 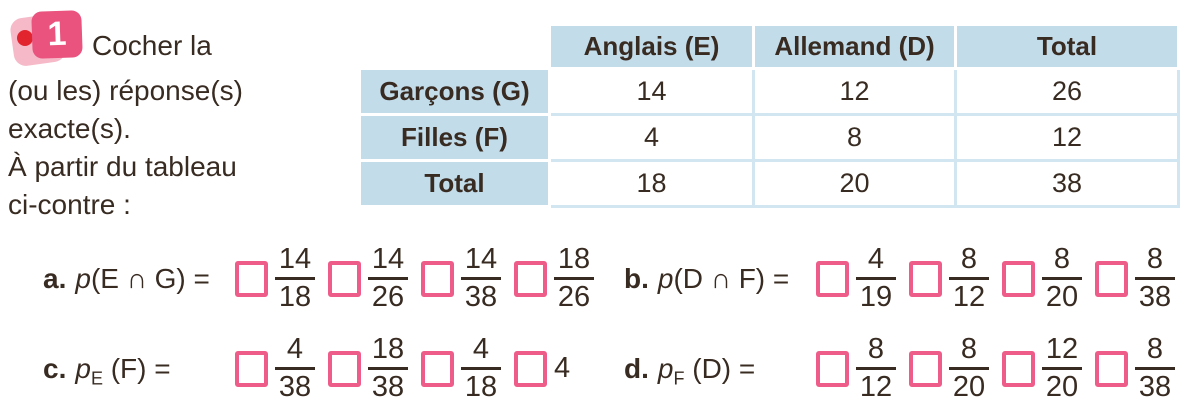 I want to click on badge-dot-icon, so click(x=25, y=38).